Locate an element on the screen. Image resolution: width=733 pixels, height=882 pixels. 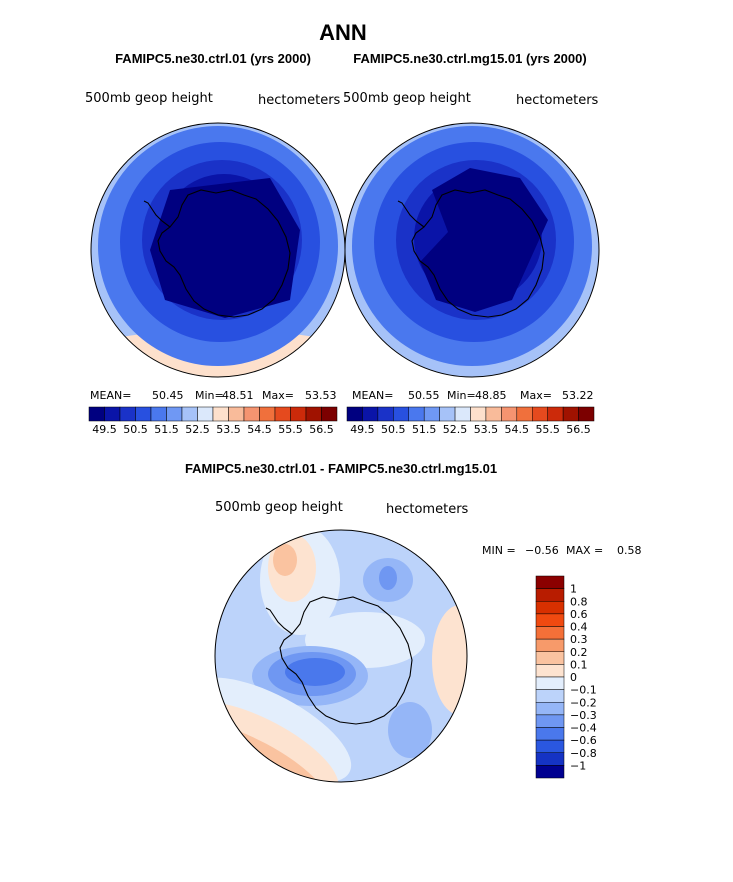
panel-left-stats: MEAN= 50.45 Min= 48.51 Max= 53.53 is located at coordinates (213, 395).